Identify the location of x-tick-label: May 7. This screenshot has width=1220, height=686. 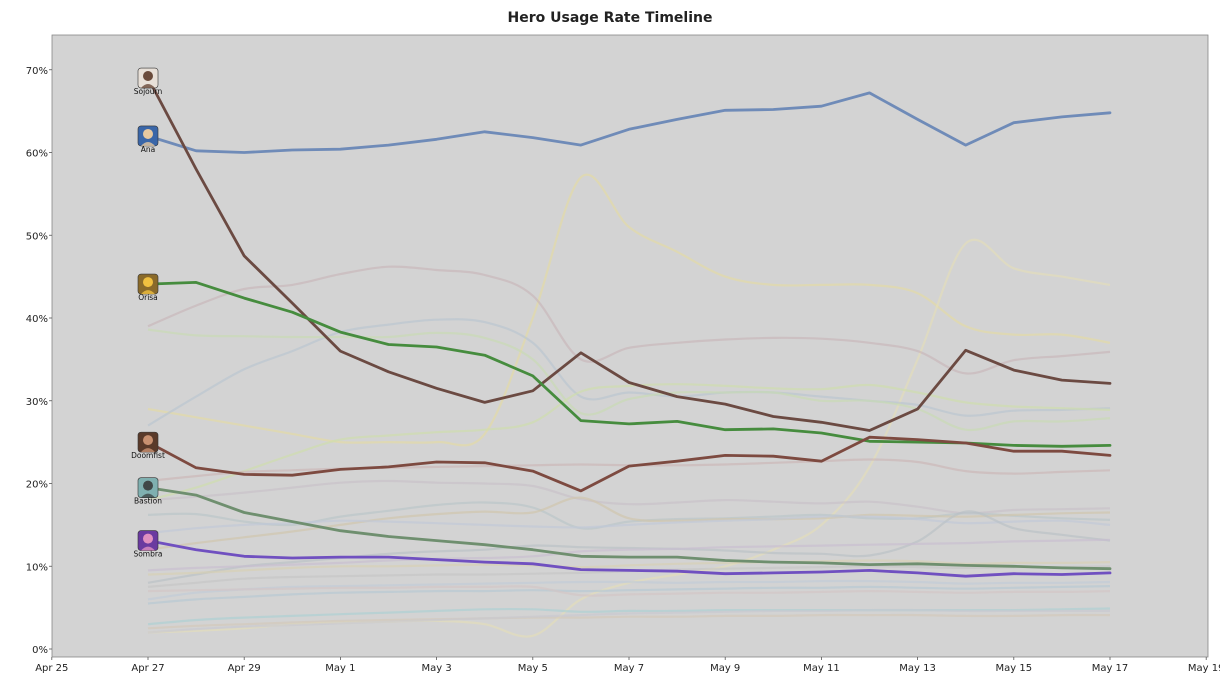
(629, 668).